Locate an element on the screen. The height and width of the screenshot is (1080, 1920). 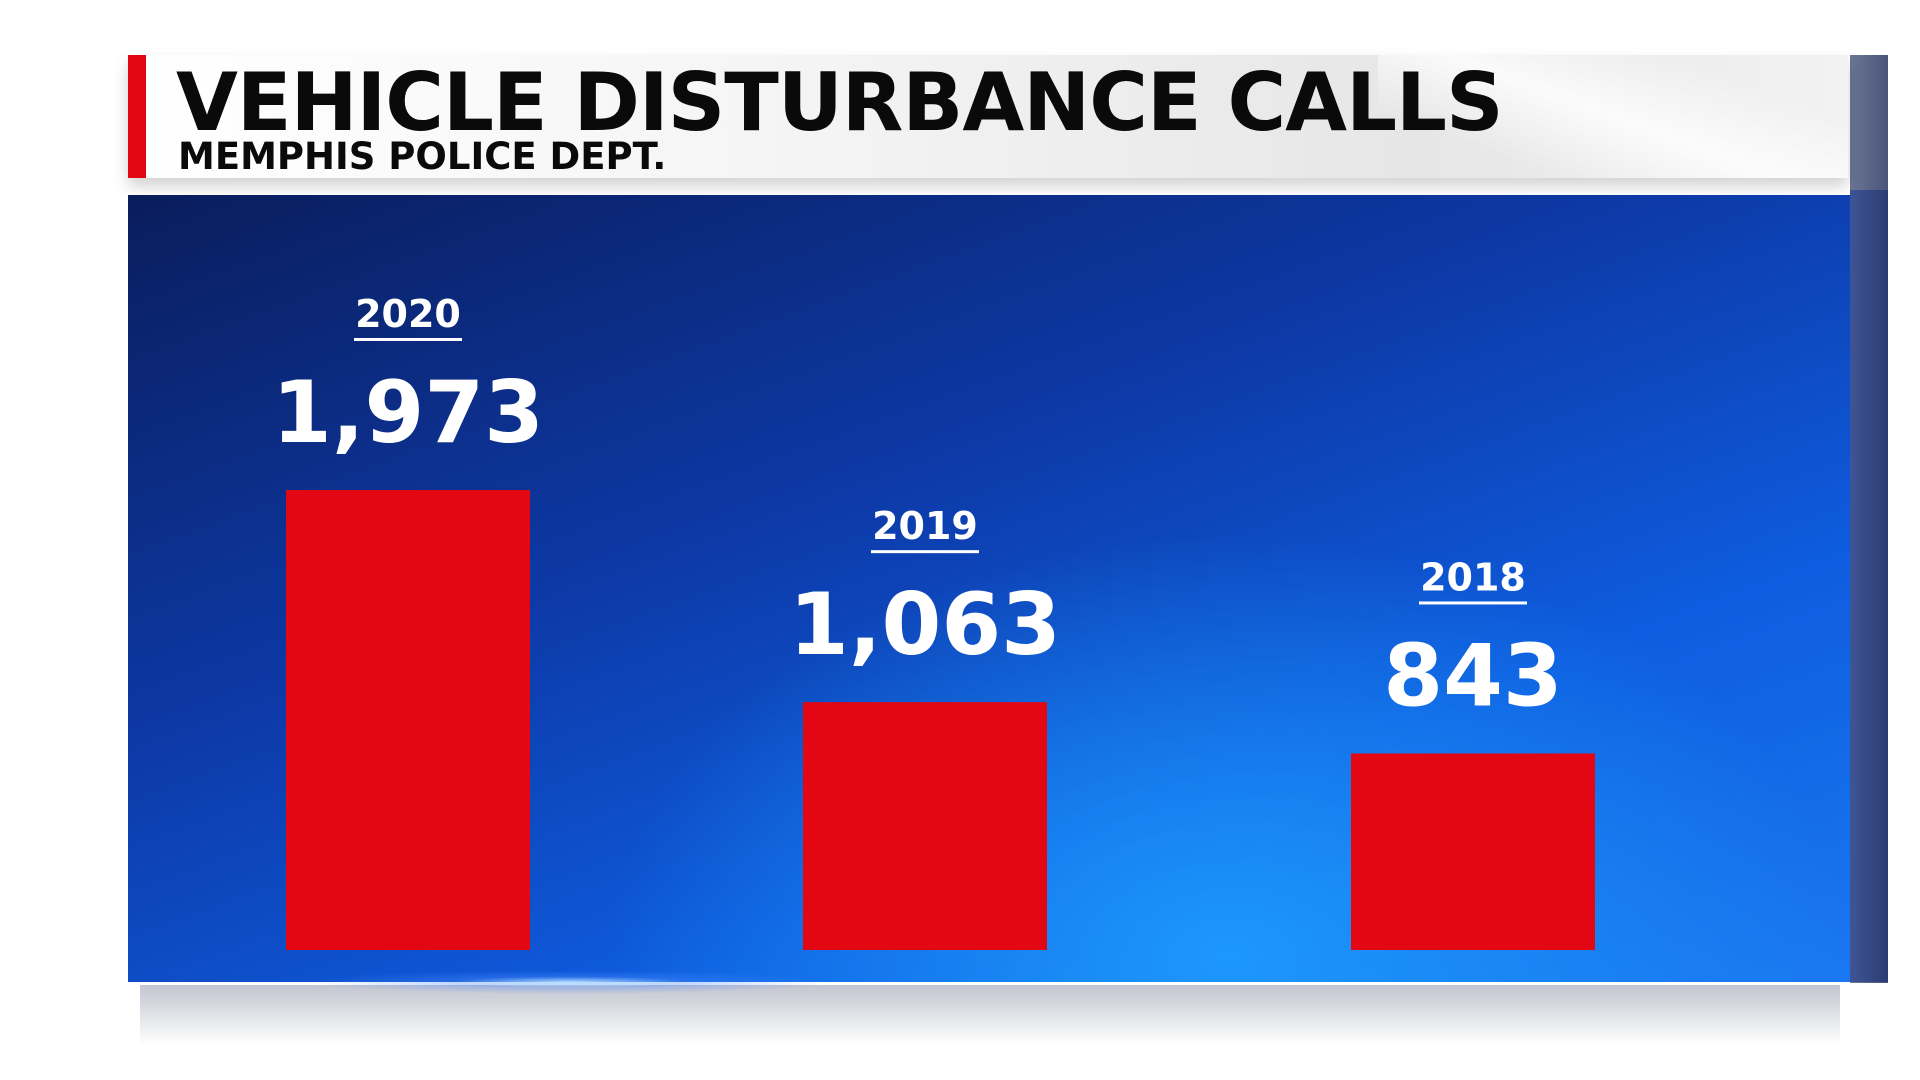
category-underline-2020 is located at coordinates (408, 339).